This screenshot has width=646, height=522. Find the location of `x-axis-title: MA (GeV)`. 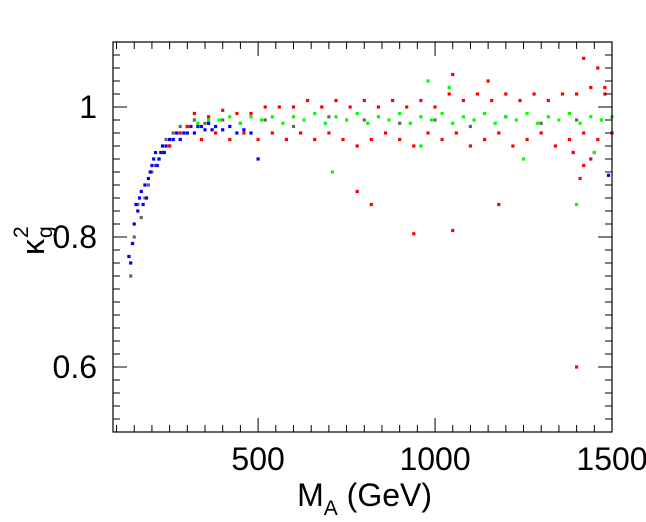

x-axis-title: MA (GeV) is located at coordinates (364, 498).